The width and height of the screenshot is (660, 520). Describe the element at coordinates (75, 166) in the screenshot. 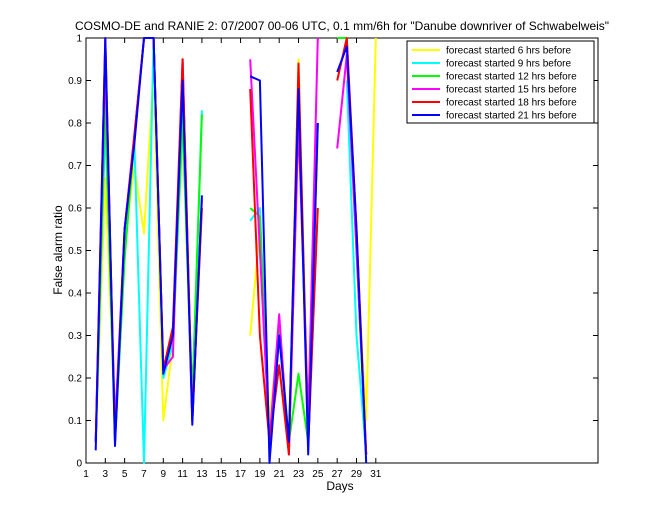

I see `y-tick-label: 0.7` at that location.